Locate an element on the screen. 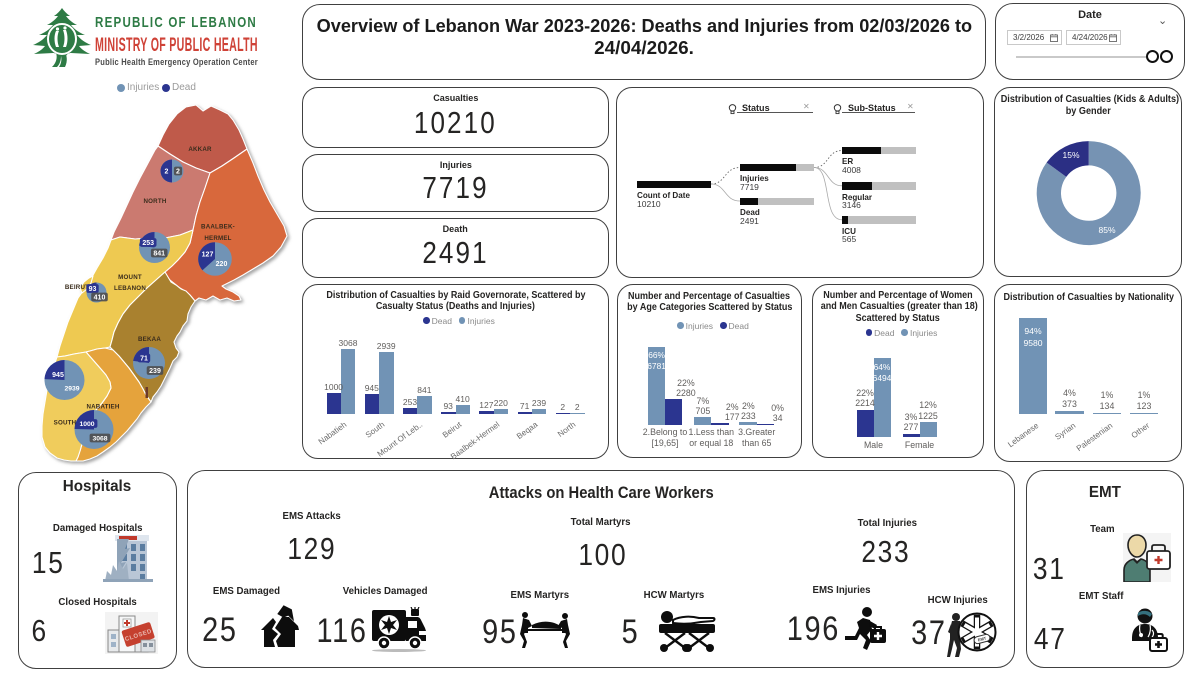 This screenshot has width=1200, height=674. svg-text: 220 is located at coordinates (222, 264).